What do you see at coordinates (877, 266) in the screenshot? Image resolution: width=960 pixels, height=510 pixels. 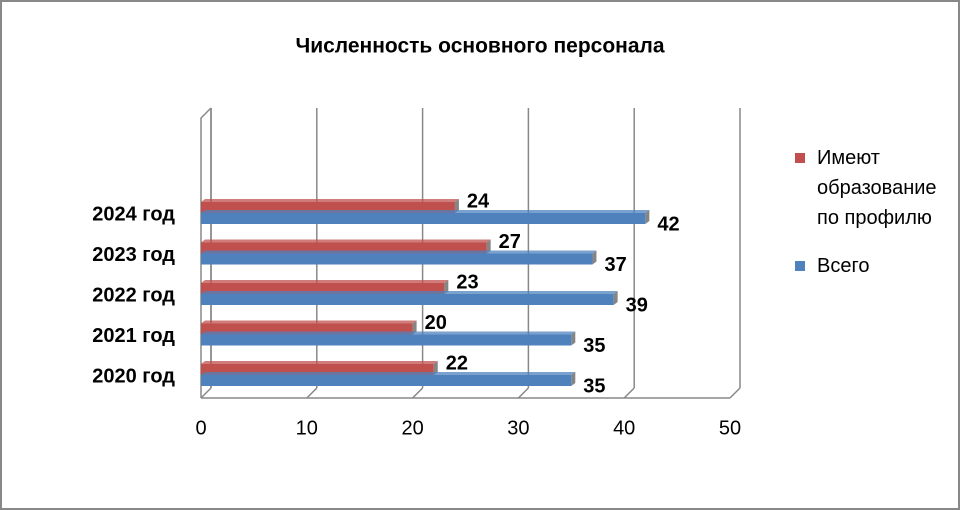 I see `legend-item: Всего` at bounding box center [877, 266].